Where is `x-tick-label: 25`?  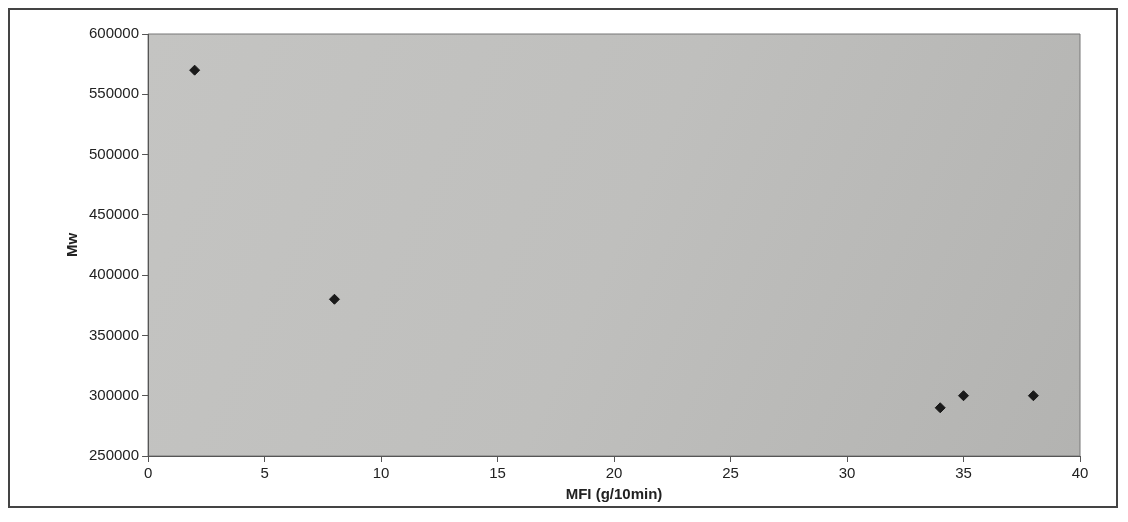 x-tick-label: 25 is located at coordinates (730, 473).